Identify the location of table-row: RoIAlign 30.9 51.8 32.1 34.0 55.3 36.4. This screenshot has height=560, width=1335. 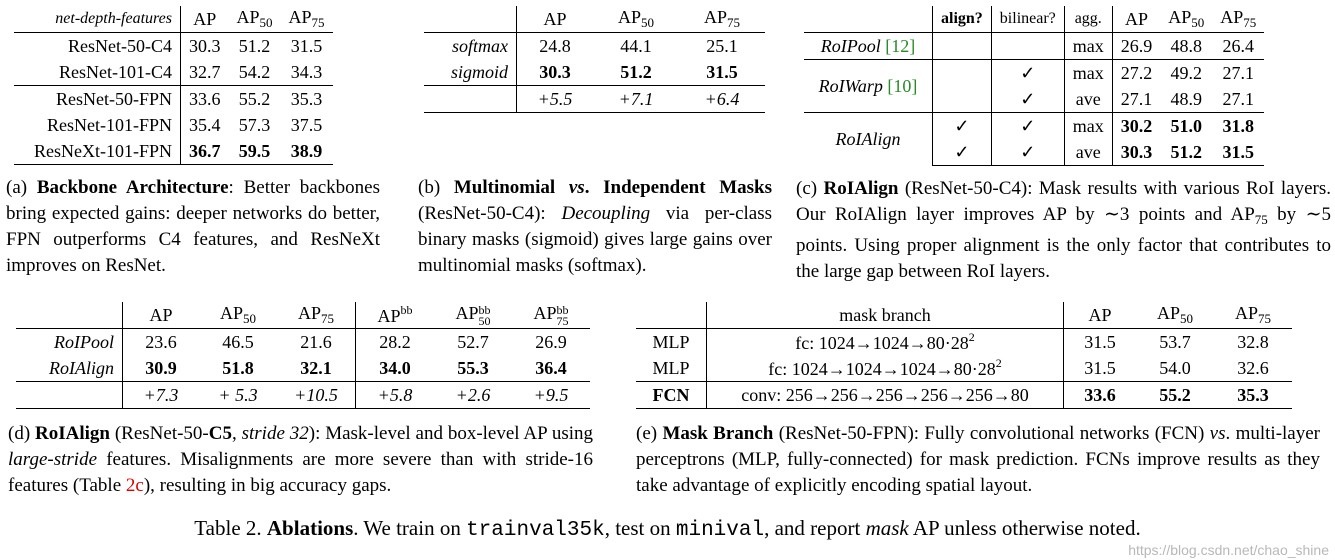
(303, 368).